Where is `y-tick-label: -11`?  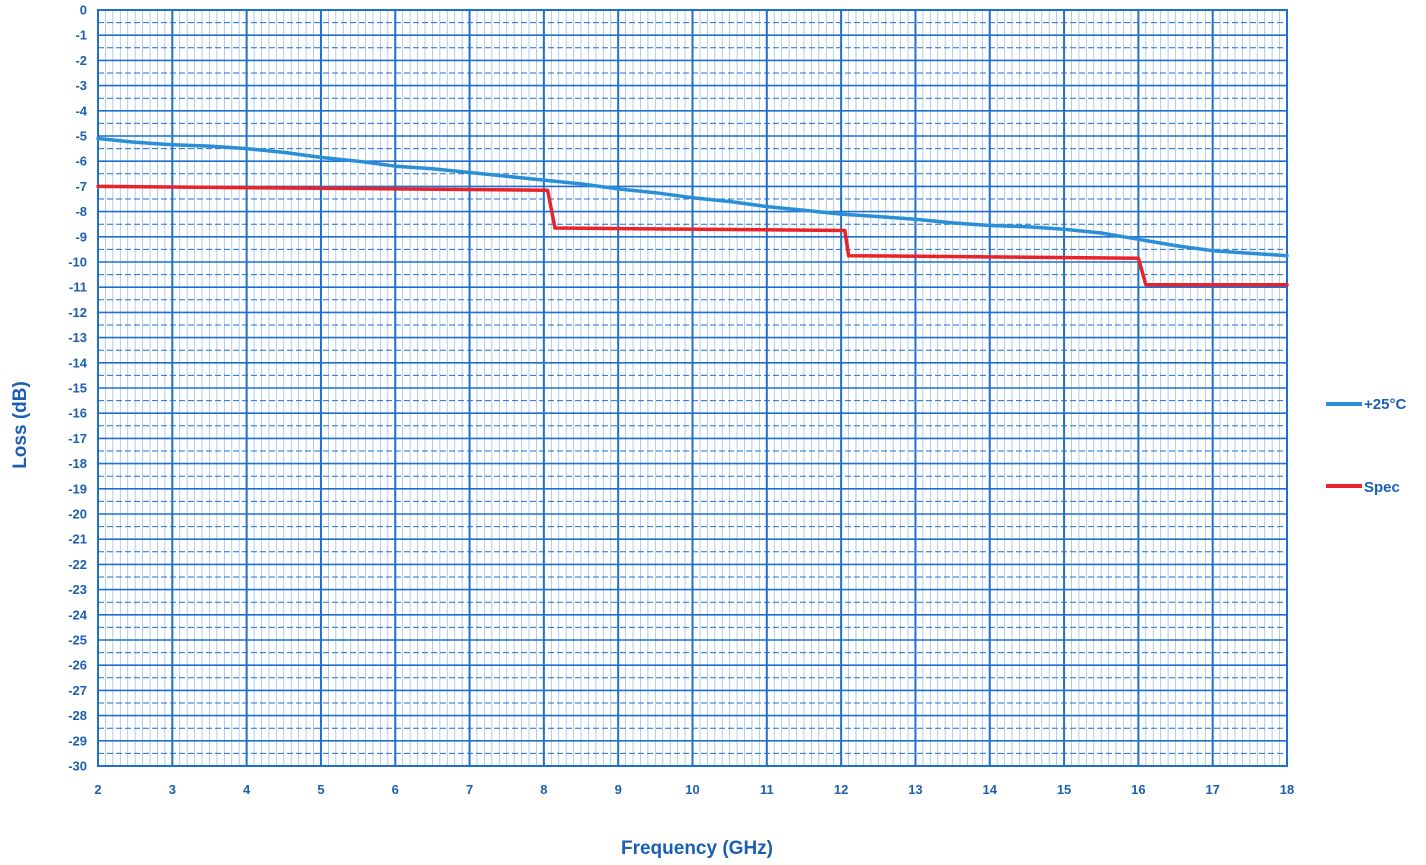 y-tick-label: -11 is located at coordinates (78, 287).